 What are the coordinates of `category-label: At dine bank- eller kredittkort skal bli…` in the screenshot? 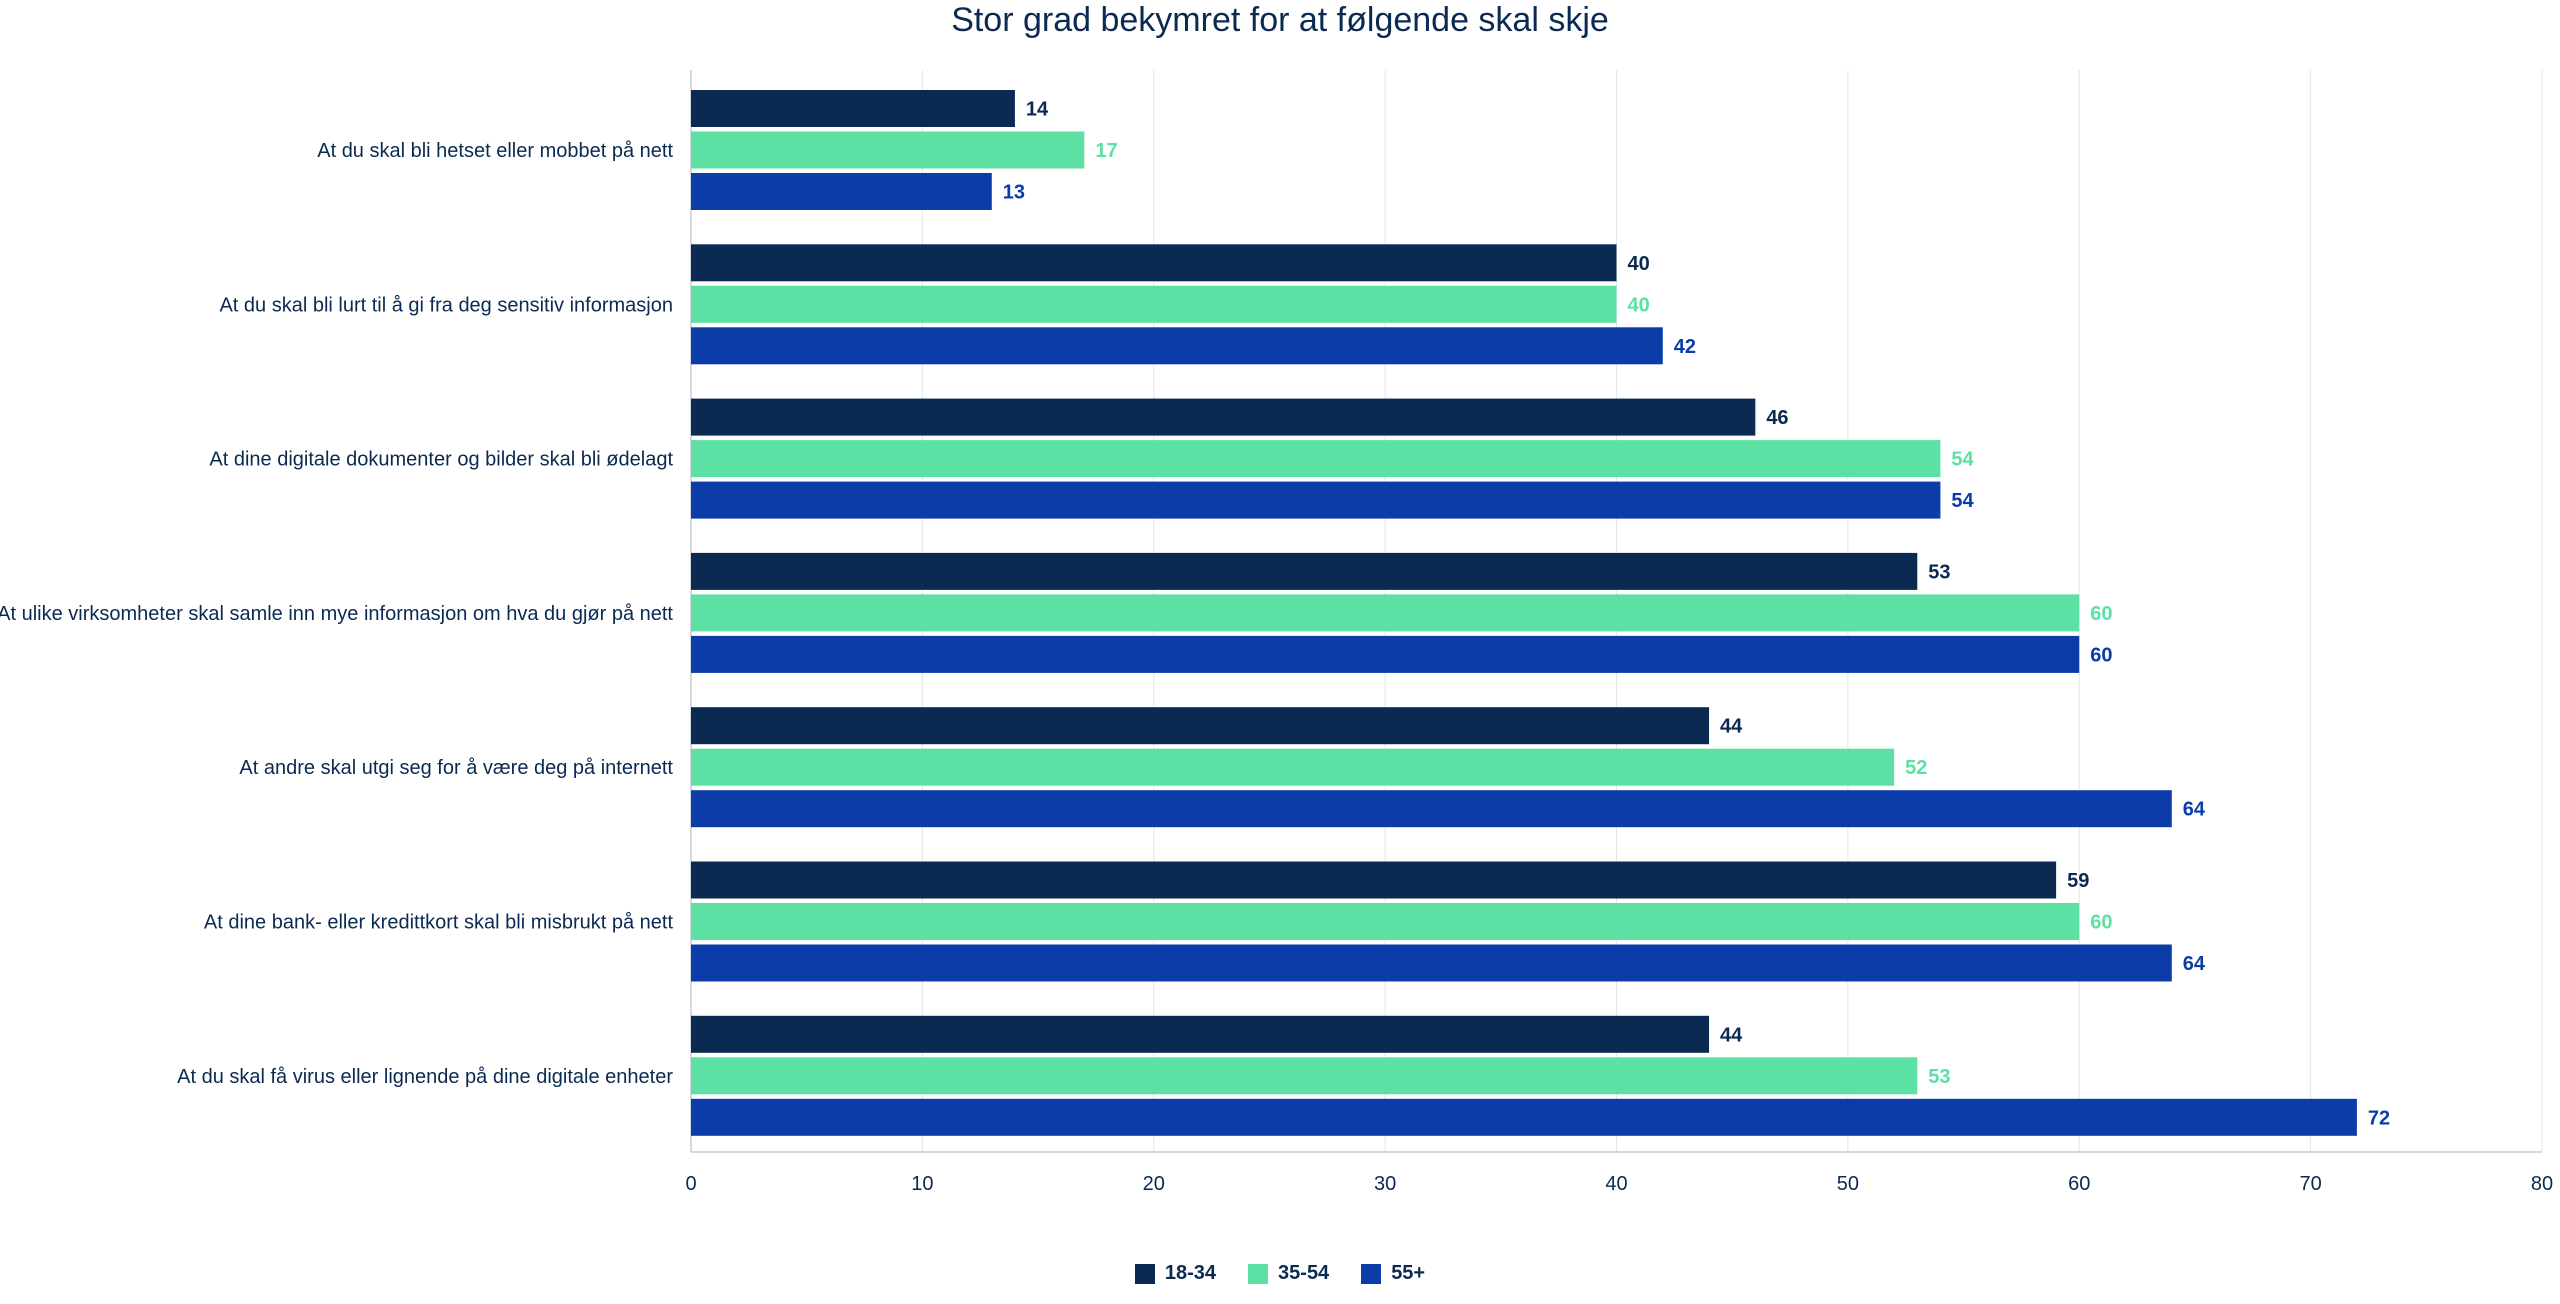 It's located at (439, 923).